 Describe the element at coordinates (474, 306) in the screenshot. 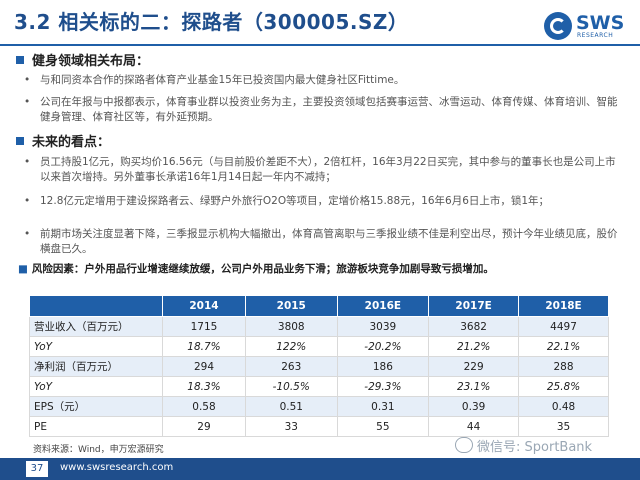

I see `table-header-cell: 2017E` at that location.